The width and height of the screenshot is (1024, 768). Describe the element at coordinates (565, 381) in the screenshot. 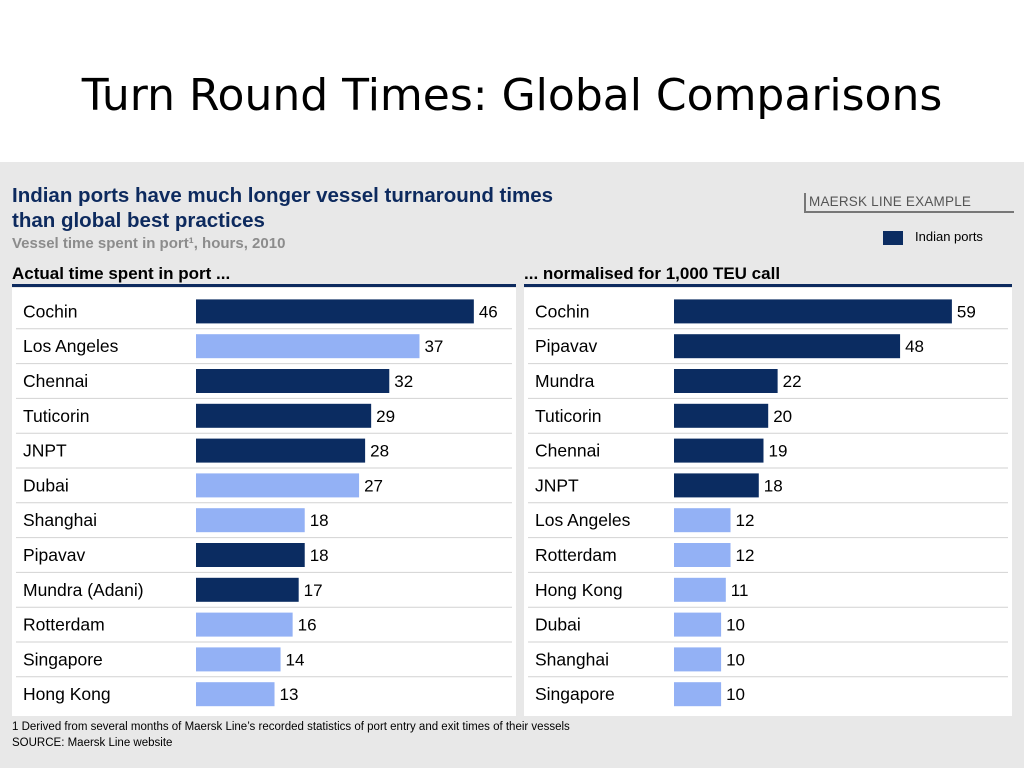

I see `category-label: Mundra` at that location.